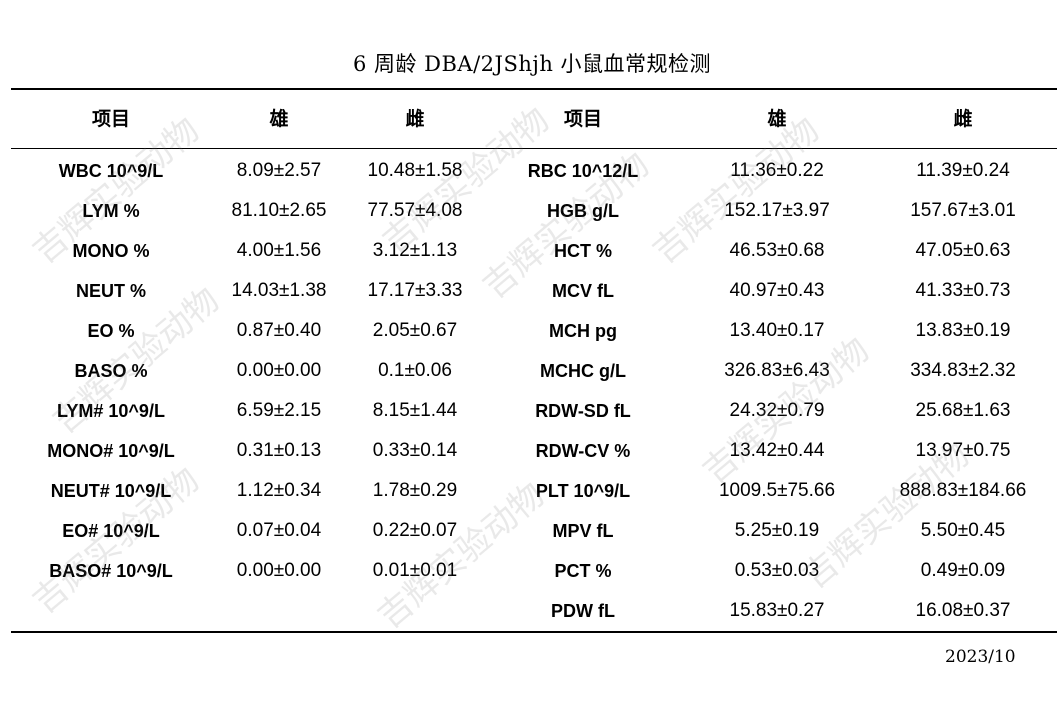 Image resolution: width=1064 pixels, height=715 pixels. Describe the element at coordinates (963, 410) in the screenshot. I see `right-row-female-value: 25.68±1.63` at that location.